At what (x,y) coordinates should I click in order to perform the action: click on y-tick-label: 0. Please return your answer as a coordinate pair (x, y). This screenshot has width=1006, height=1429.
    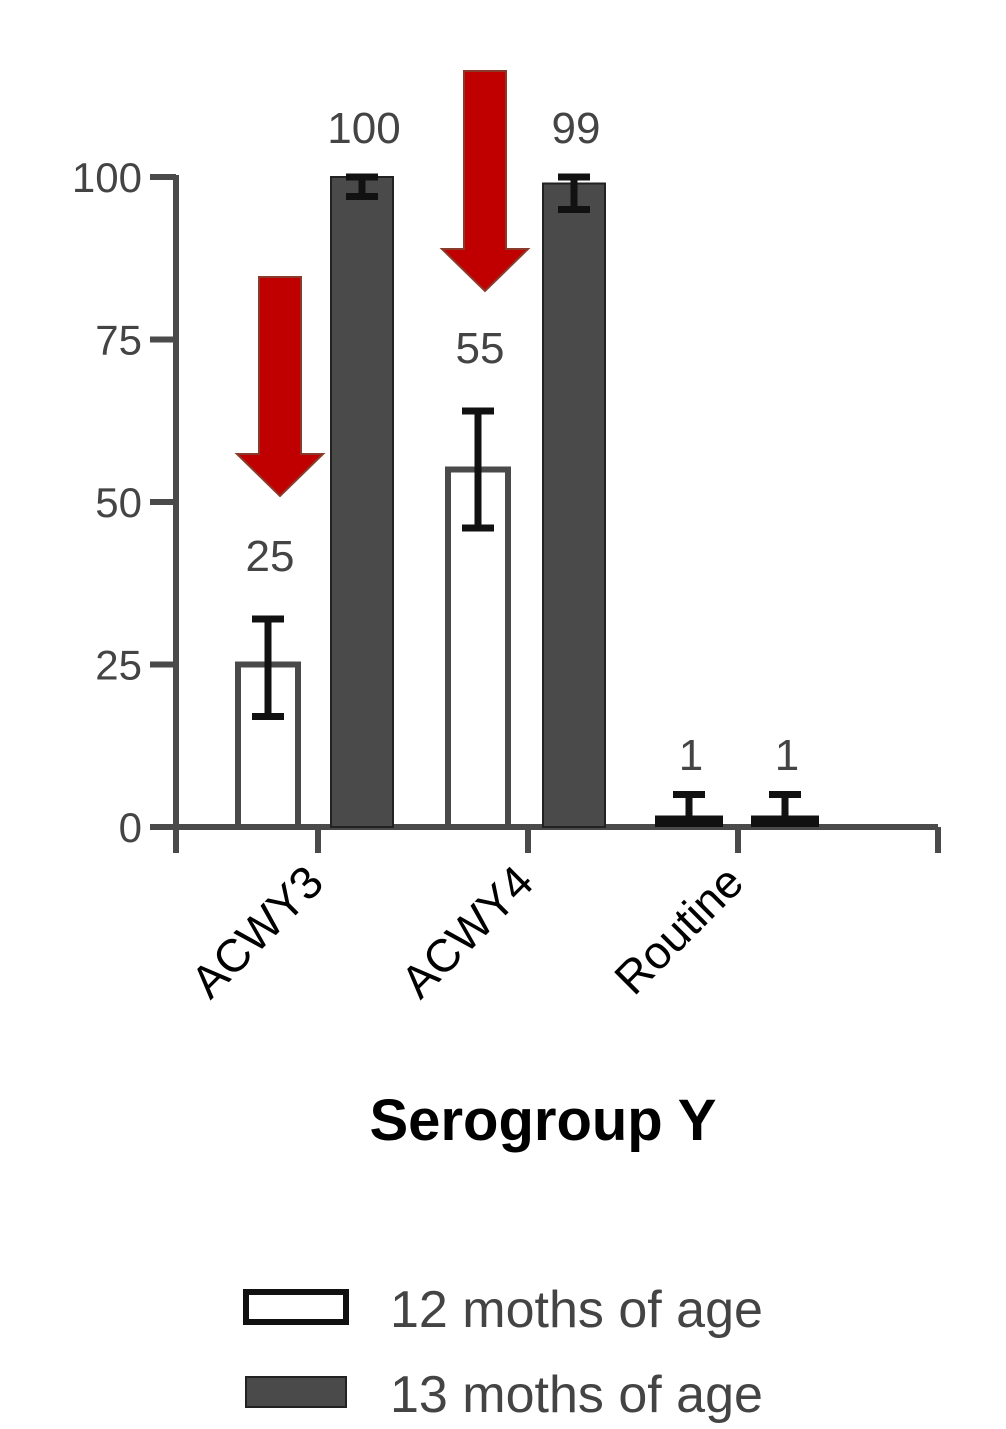
    Looking at the image, I should click on (130, 827).